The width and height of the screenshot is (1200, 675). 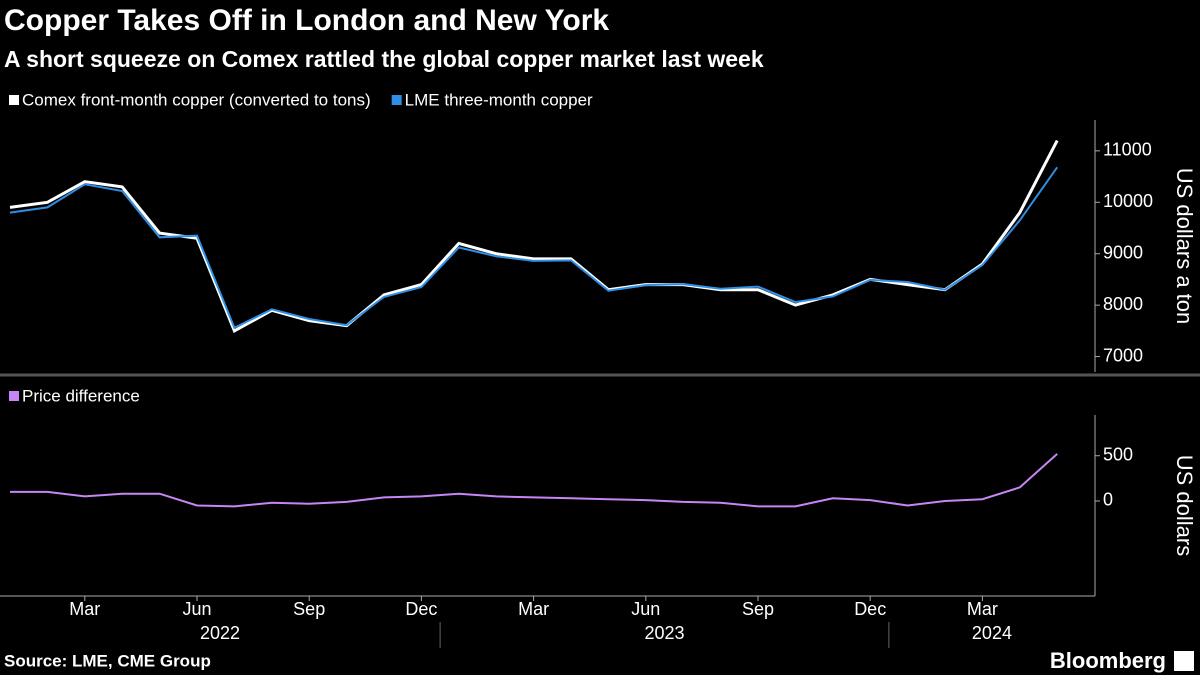 I want to click on y-tick-label: 500, so click(x=1118, y=454).